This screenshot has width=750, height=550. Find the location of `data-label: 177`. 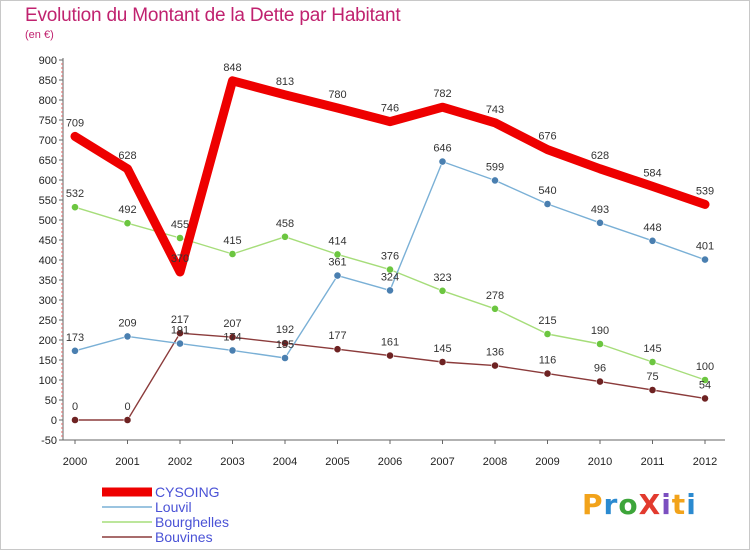

data-label: 177 is located at coordinates (337, 336).